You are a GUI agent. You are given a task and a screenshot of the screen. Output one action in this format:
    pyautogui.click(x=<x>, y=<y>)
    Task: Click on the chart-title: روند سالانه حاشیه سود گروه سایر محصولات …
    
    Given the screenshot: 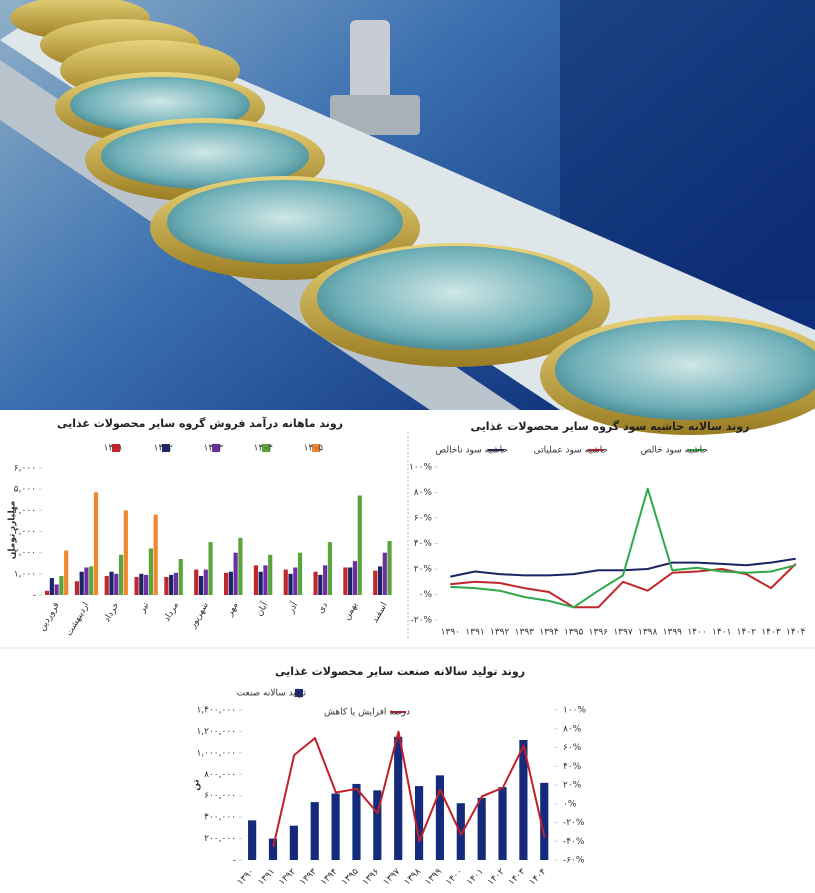 What is the action you would take?
    pyautogui.click(x=610, y=426)
    